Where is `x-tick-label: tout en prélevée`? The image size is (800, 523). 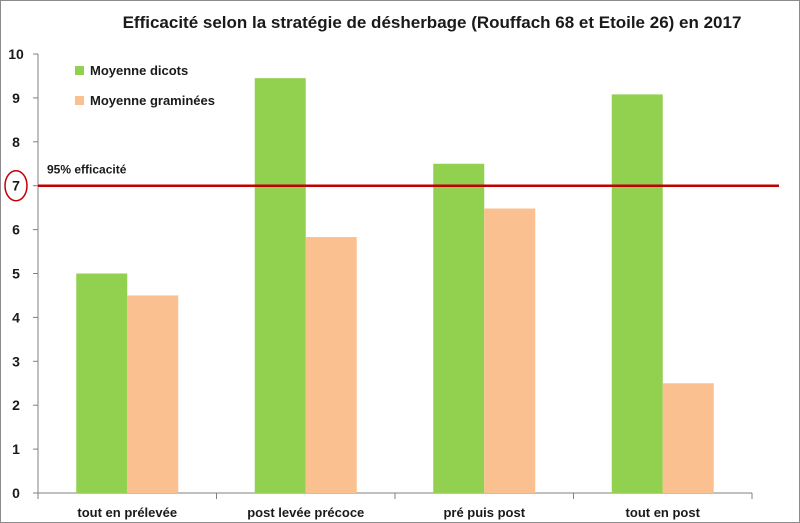
x-tick-label: tout en prélevée is located at coordinates (127, 512).